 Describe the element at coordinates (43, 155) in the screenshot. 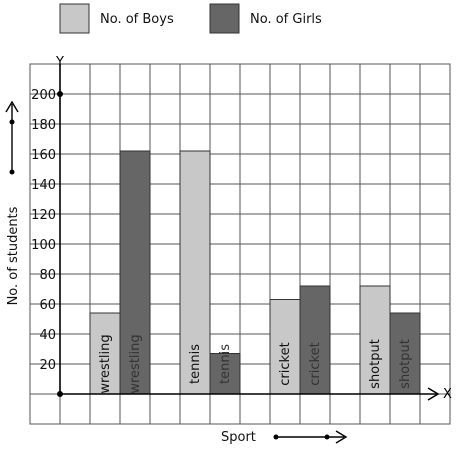

I see `y-tick-label: 160` at that location.